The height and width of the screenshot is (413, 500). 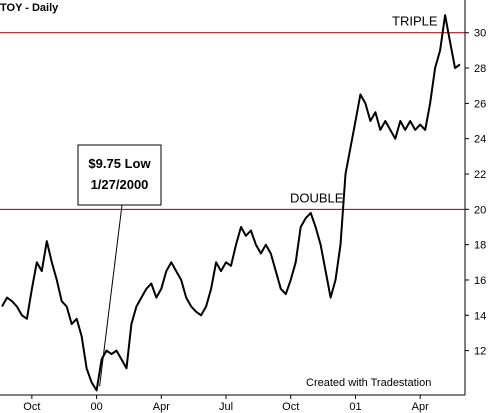 I want to click on reference-label: DOUBLE, so click(x=317, y=197).